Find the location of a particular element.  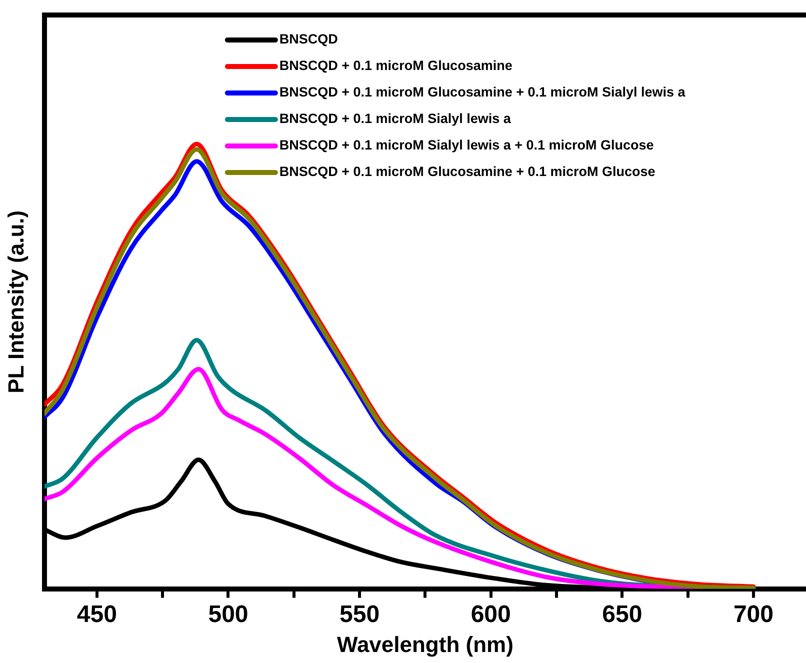

legend-label: BNSCQD + 0.1 microM Sialyl lewis a + 0.1 microM Glucose is located at coordinates (466, 145).